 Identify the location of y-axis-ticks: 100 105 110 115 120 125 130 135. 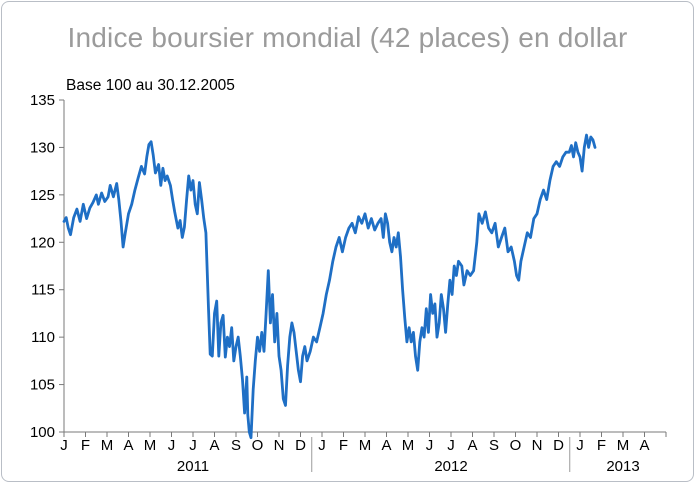
(47, 266).